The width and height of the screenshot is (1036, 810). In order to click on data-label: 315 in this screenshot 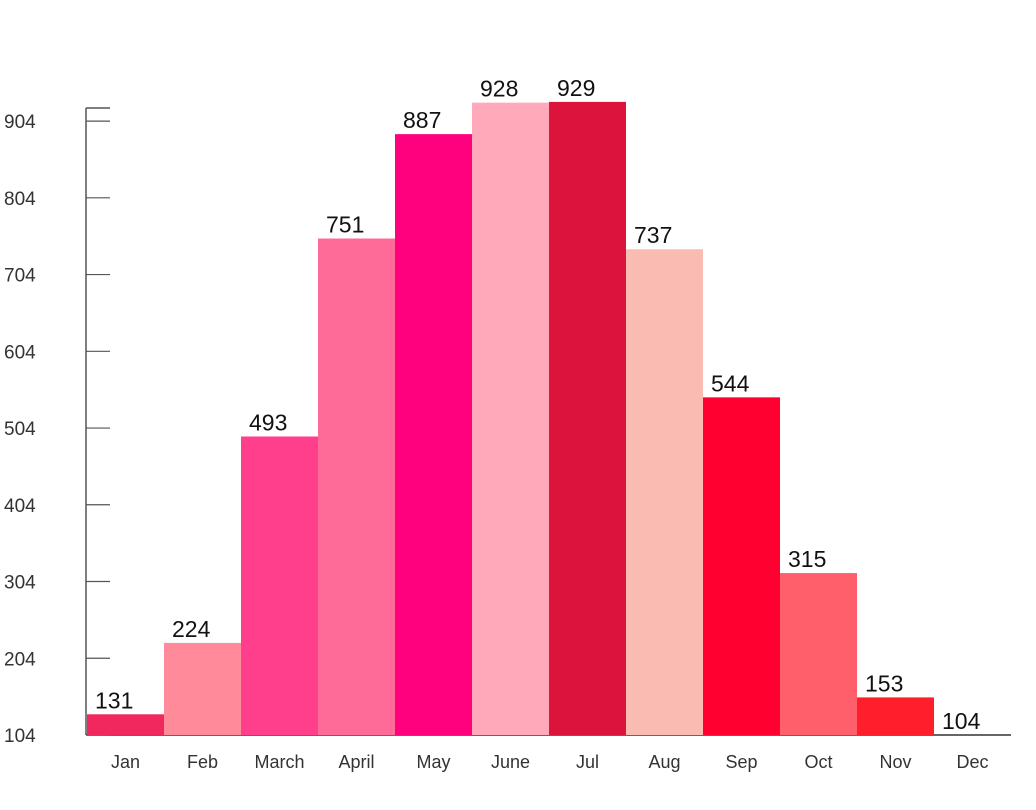, I will do `click(807, 559)`.